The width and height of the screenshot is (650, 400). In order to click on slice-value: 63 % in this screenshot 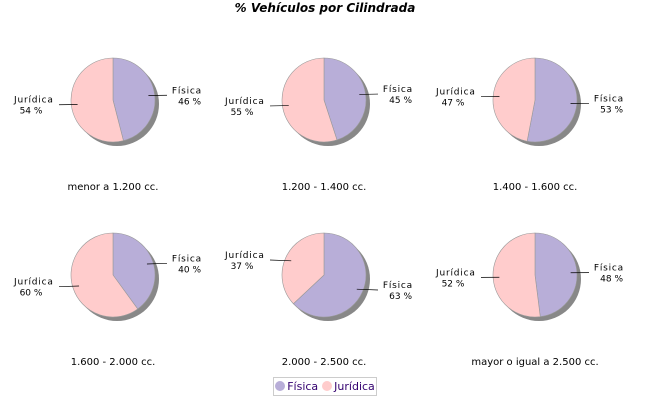, I will do `click(400, 297)`.